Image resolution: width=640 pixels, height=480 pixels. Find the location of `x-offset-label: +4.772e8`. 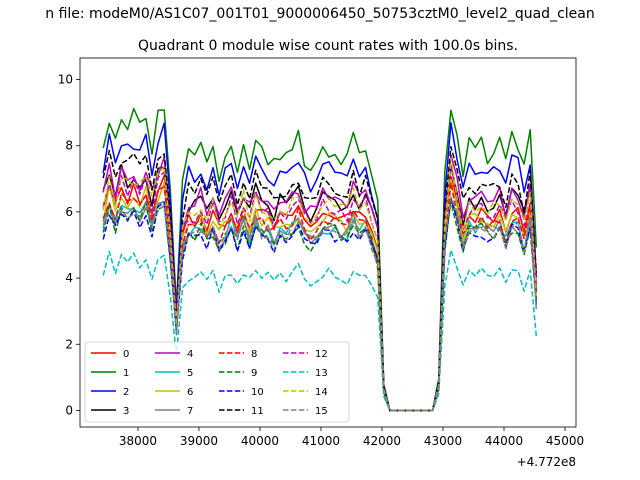

x-offset-label: +4.772e8 is located at coordinates (546, 462).